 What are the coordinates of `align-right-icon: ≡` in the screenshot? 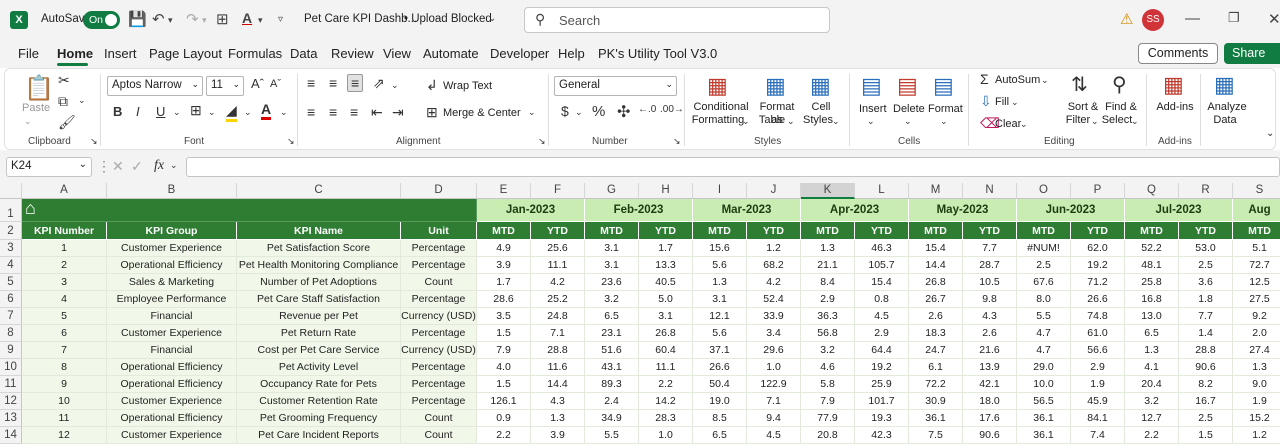 It's located at (354, 112).